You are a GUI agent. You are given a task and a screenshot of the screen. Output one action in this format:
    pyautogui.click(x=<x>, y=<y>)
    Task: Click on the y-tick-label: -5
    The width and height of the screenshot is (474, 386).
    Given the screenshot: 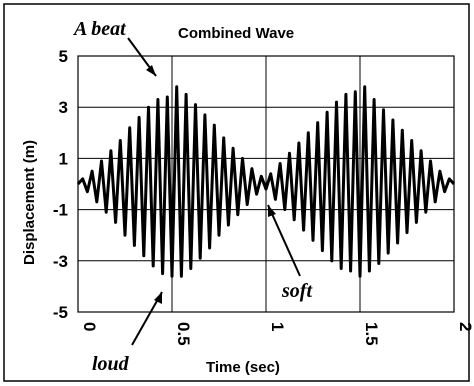 What is the action you would take?
    pyautogui.click(x=60, y=312)
    